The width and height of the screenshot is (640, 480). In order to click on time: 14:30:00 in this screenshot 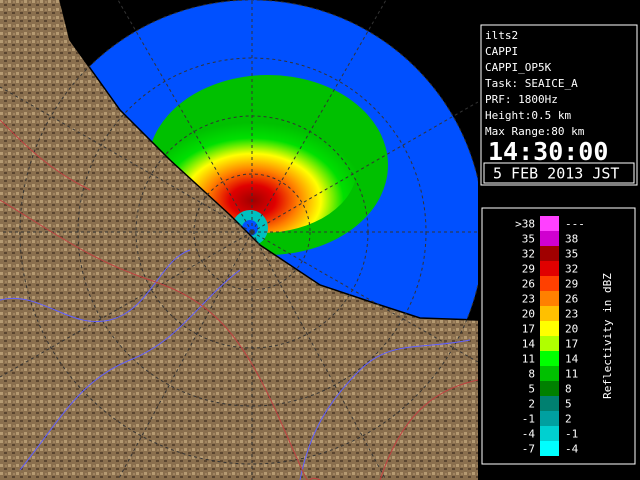, I will do `click(548, 151)`.